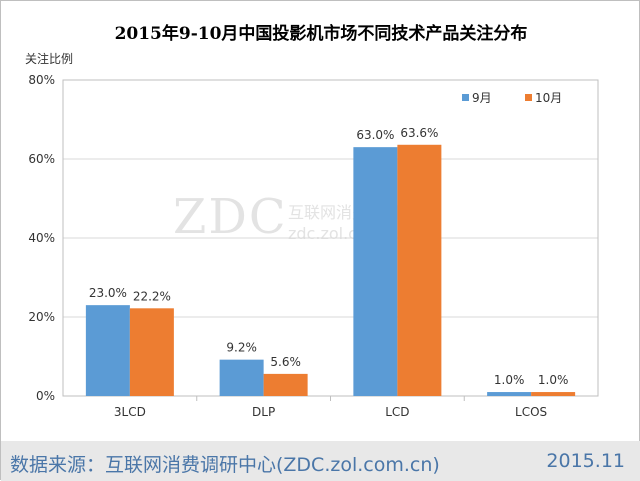 The width and height of the screenshot is (640, 481). What do you see at coordinates (419, 133) in the screenshot?
I see `data-label: 63.6%` at bounding box center [419, 133].